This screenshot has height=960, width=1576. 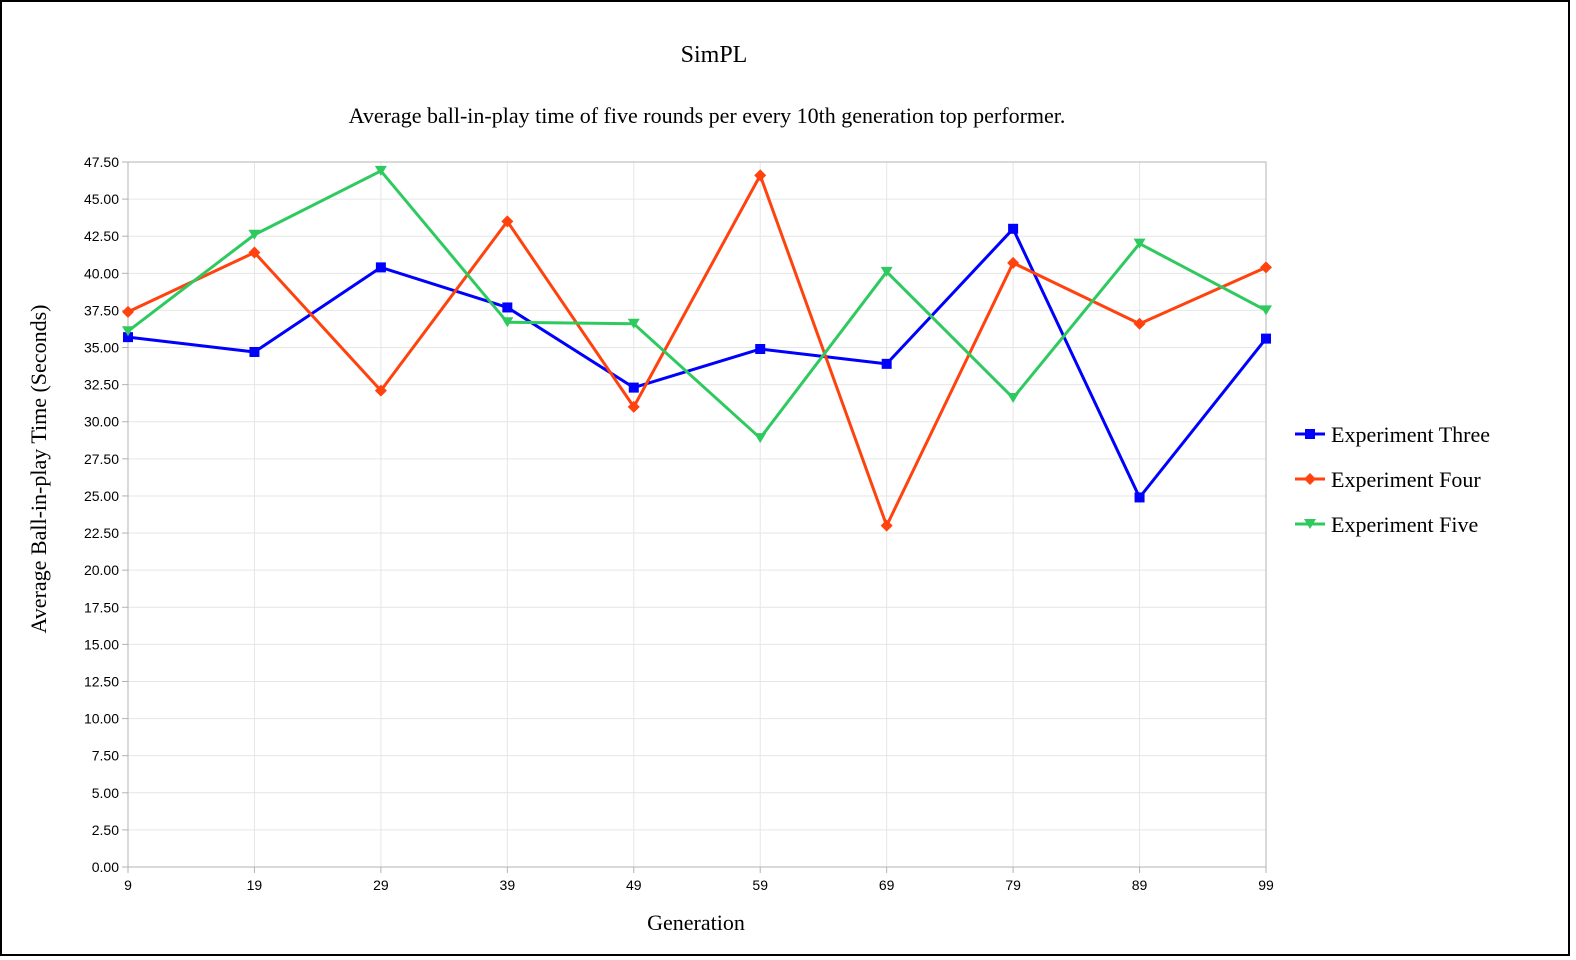 What do you see at coordinates (1140, 885) in the screenshot?
I see `x-tick-label: 89` at bounding box center [1140, 885].